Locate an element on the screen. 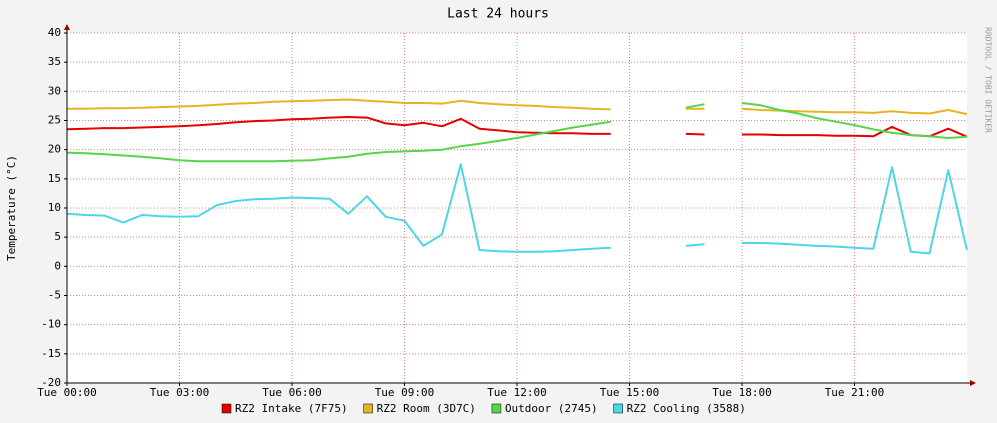 This screenshot has width=997, height=423. y-tick-label: 35 is located at coordinates (54, 61).